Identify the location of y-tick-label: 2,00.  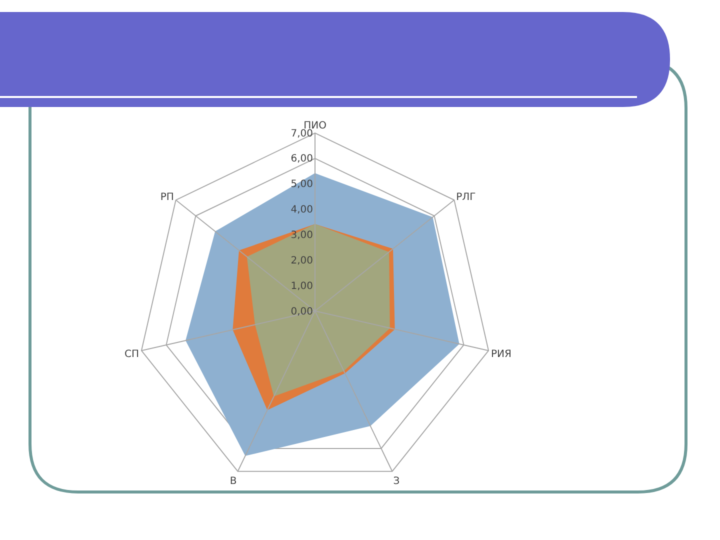
(301, 260).